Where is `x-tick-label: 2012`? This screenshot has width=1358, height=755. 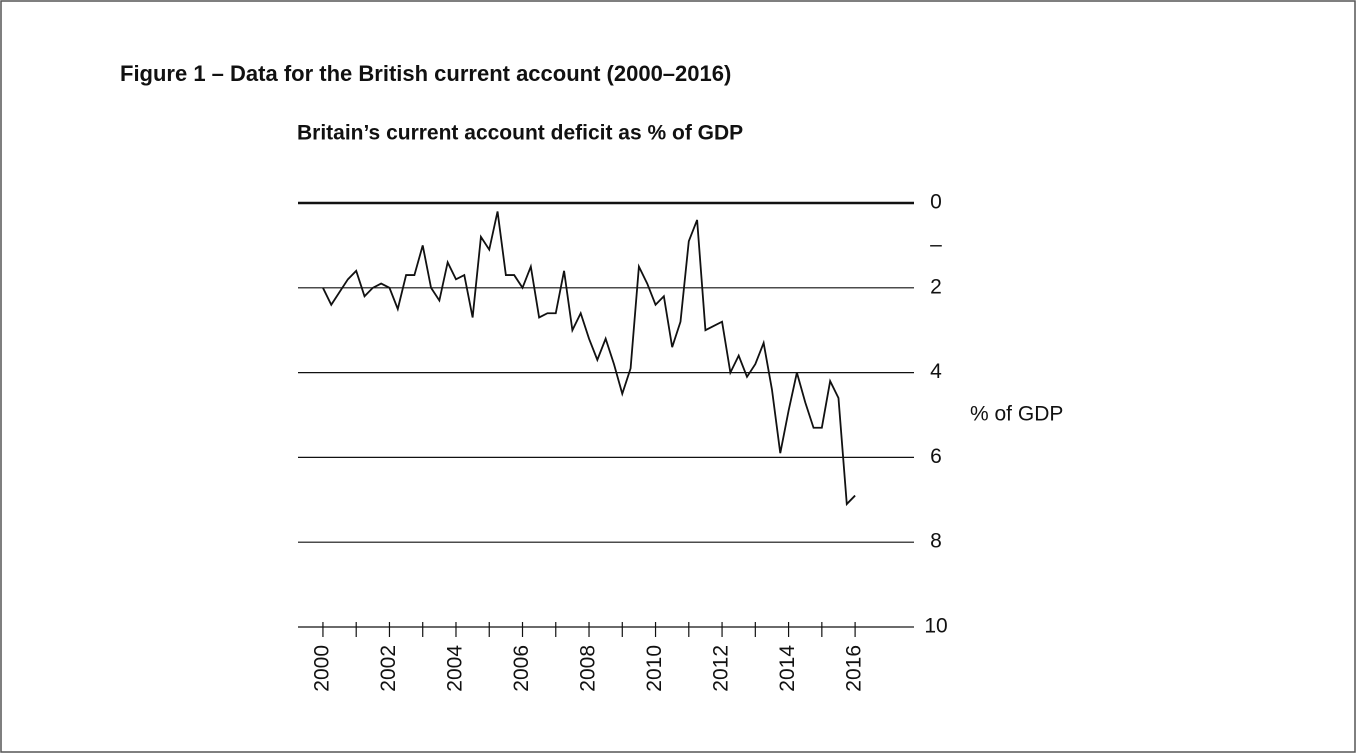
x-tick-label: 2012 is located at coordinates (721, 668).